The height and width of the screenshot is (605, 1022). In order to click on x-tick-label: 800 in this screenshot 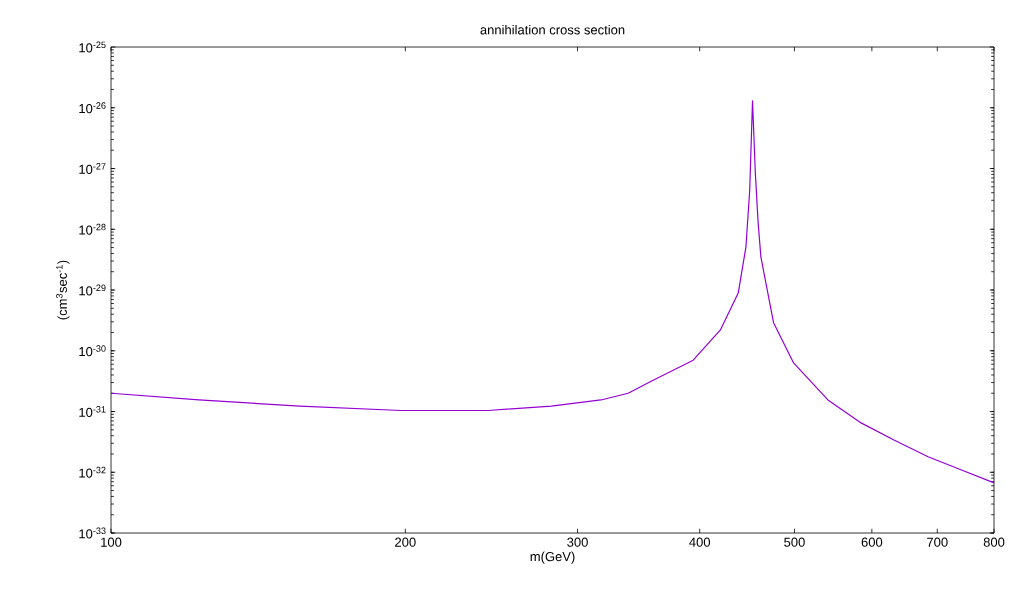, I will do `click(994, 542)`.